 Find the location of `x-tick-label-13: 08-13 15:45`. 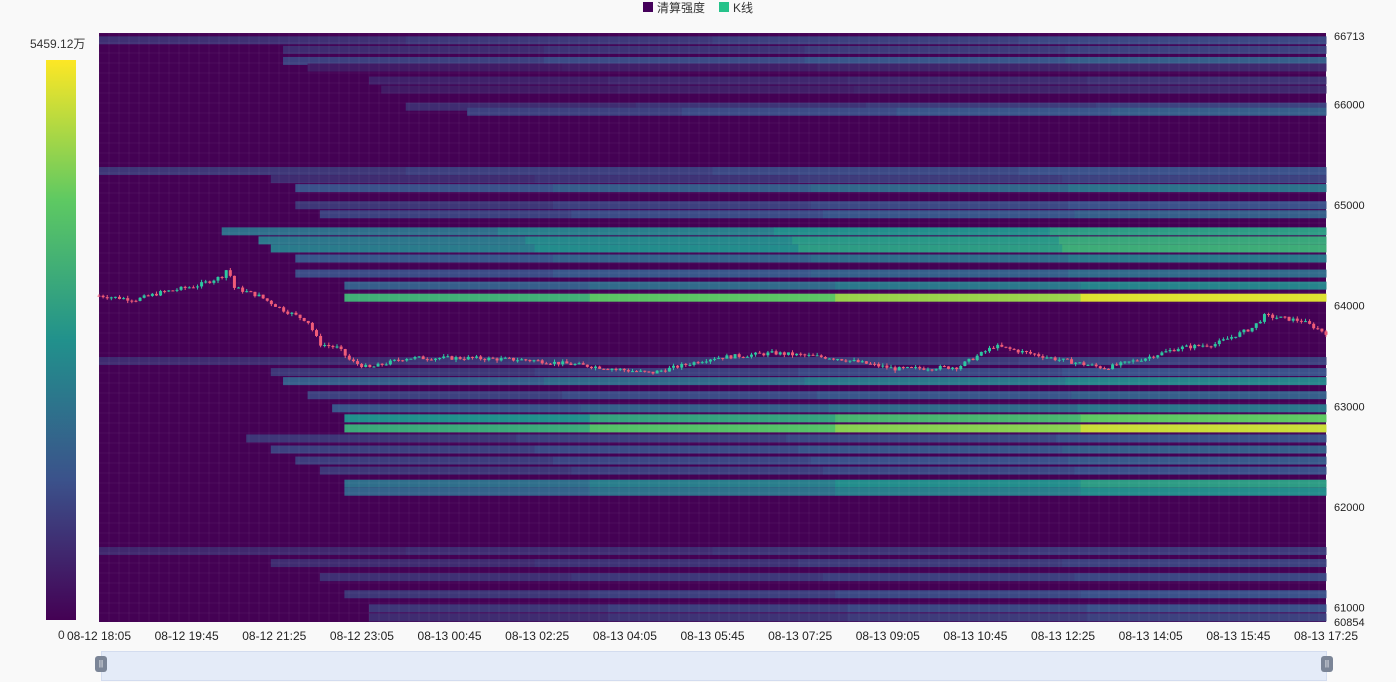

x-tick-label-13: 08-13 15:45 is located at coordinates (1238, 636).